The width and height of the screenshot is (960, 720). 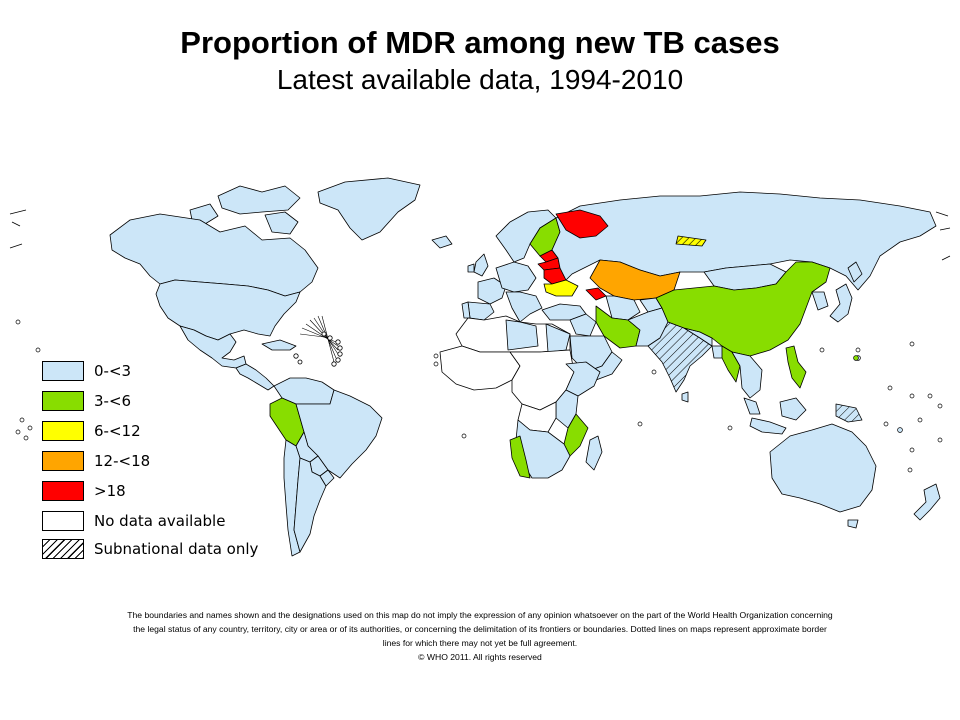 I want to click on region-ethiopia-somalia, so click(x=583, y=379).